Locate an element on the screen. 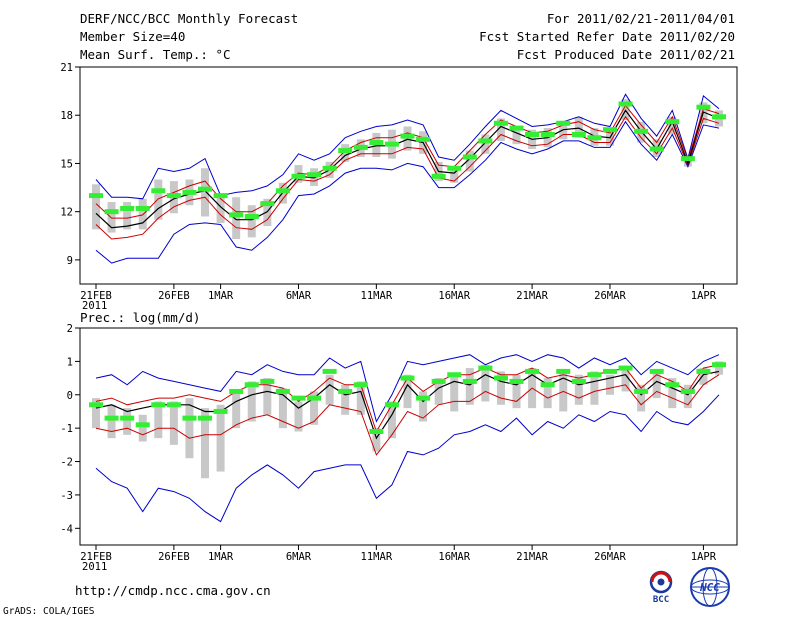 This screenshot has width=800, height=618. variable-label-temperature: Mean Surf. Temp.: °C is located at coordinates (155, 54).